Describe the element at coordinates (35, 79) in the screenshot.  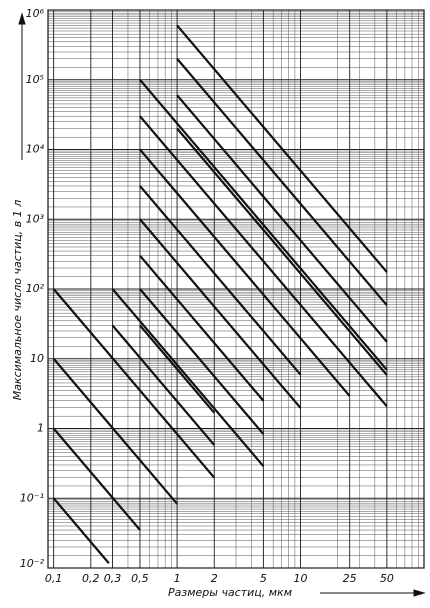
I see `y-tick-label: 10⁵` at that location.